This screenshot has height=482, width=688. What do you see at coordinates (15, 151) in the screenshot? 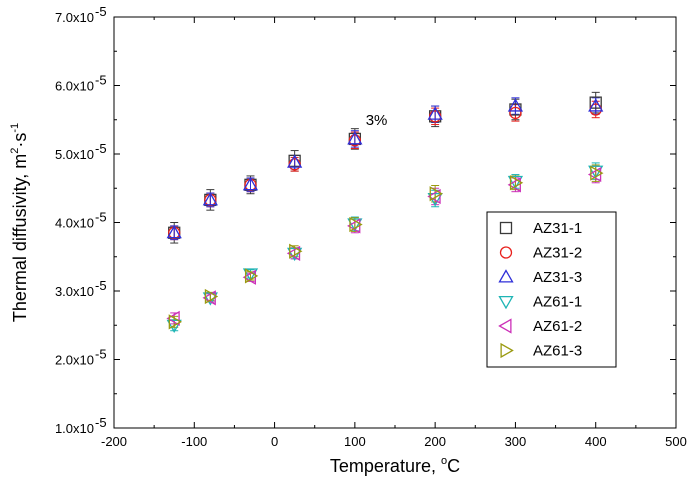
I see `y-axis-label-sup: 2` at bounding box center [15, 151].